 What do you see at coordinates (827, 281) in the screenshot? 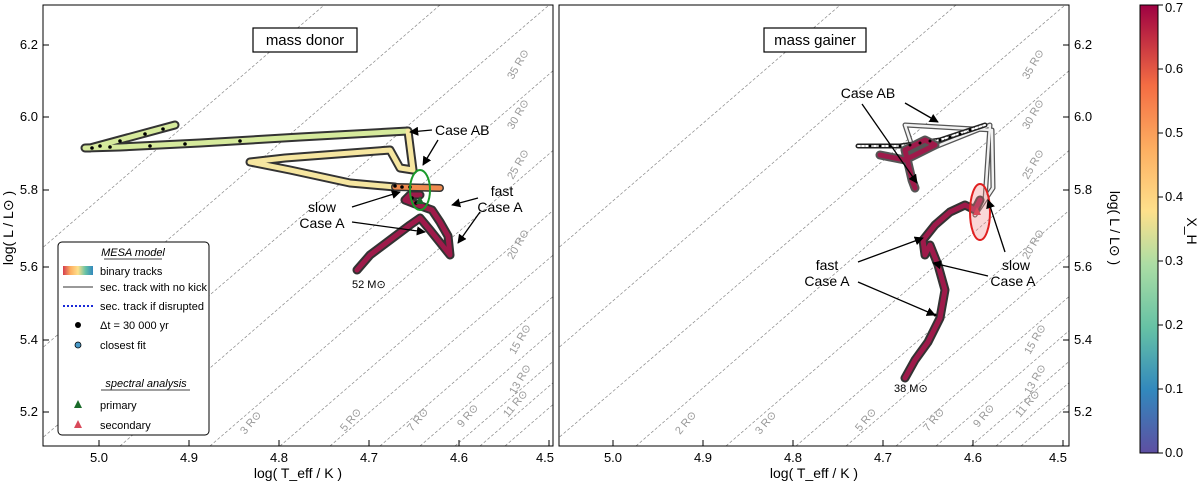
I see `annotation-fast-case-a-right-2: Case A` at bounding box center [827, 281].